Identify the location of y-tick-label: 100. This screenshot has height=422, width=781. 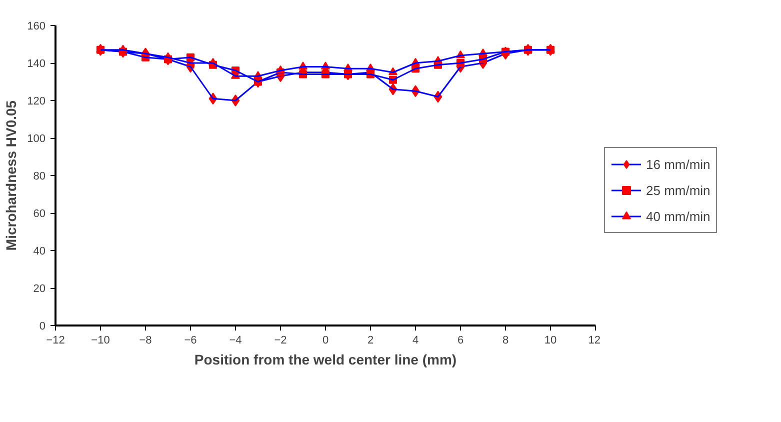
(36, 139).